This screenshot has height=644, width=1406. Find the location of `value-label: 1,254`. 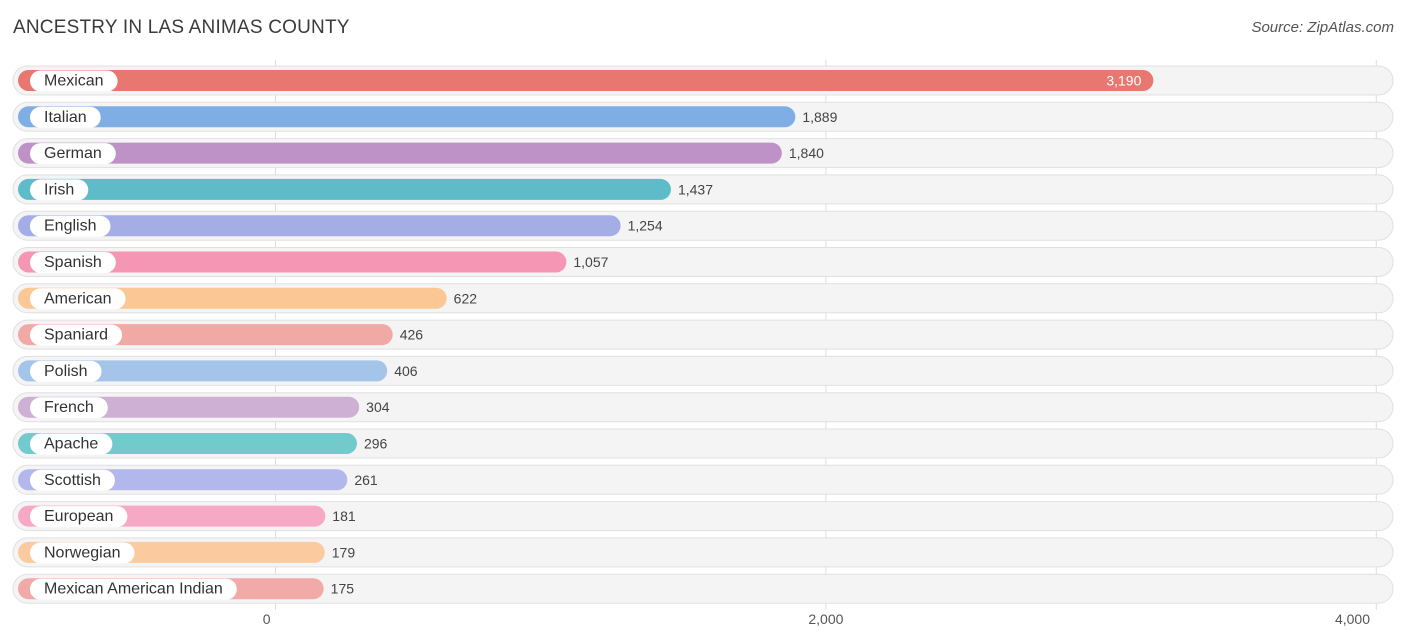

value-label: 1,254 is located at coordinates (645, 226).